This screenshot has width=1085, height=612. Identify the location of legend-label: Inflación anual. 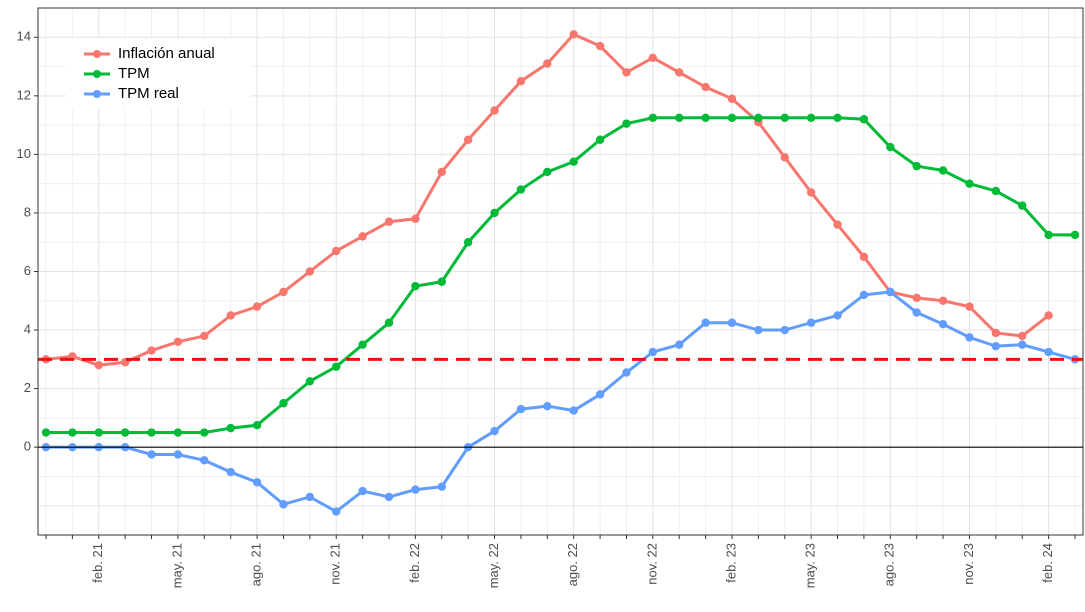
(166, 53).